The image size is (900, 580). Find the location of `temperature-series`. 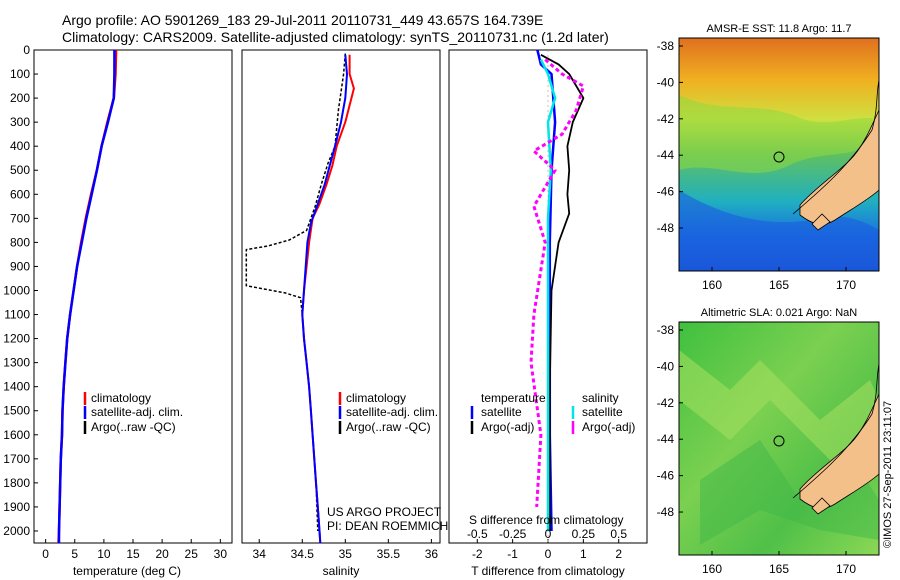

temperature-series is located at coordinates (87, 296).